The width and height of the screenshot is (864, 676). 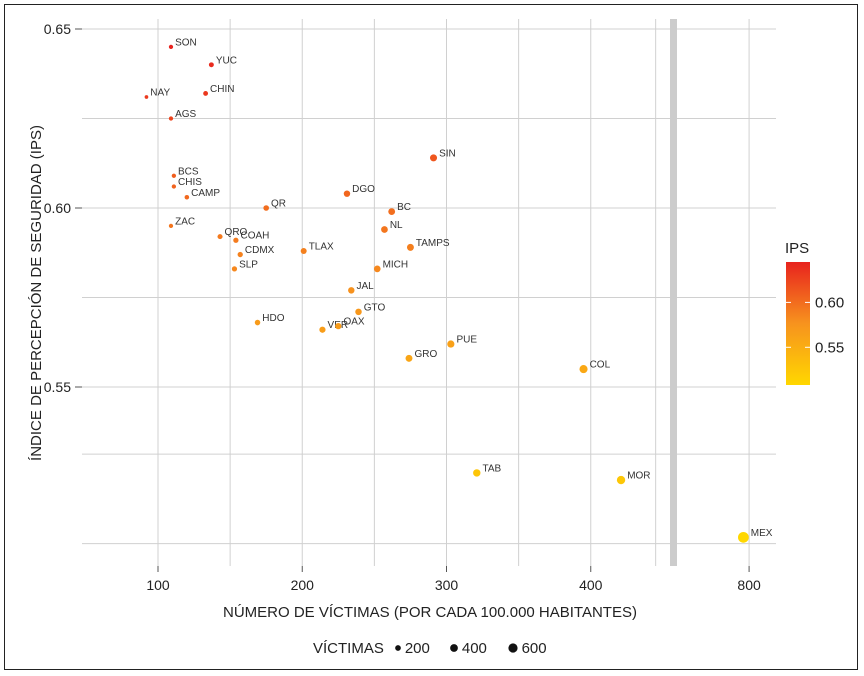 What do you see at coordinates (205, 193) in the screenshot?
I see `point-label: CAMP` at bounding box center [205, 193].